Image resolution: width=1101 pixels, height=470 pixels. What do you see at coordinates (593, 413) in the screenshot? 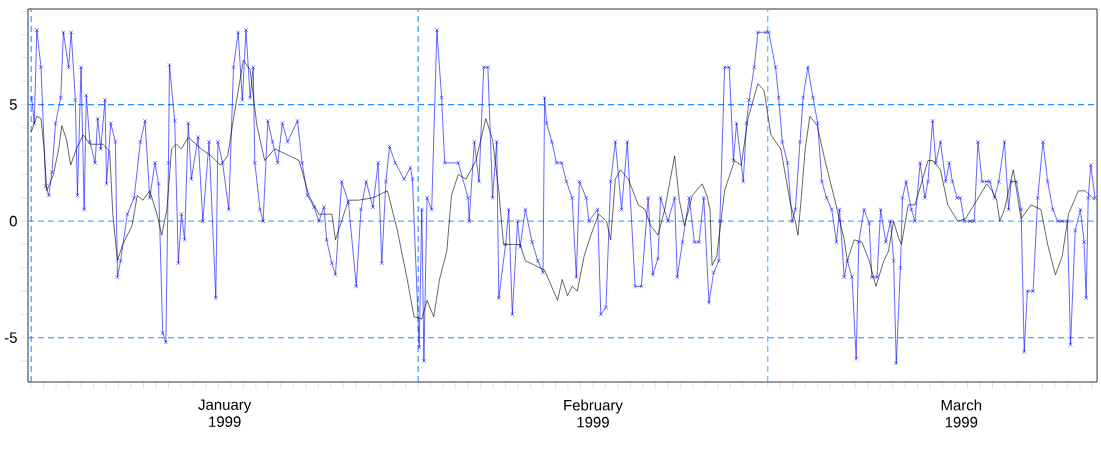
I see `x-tick-label: February 1999` at bounding box center [593, 413].